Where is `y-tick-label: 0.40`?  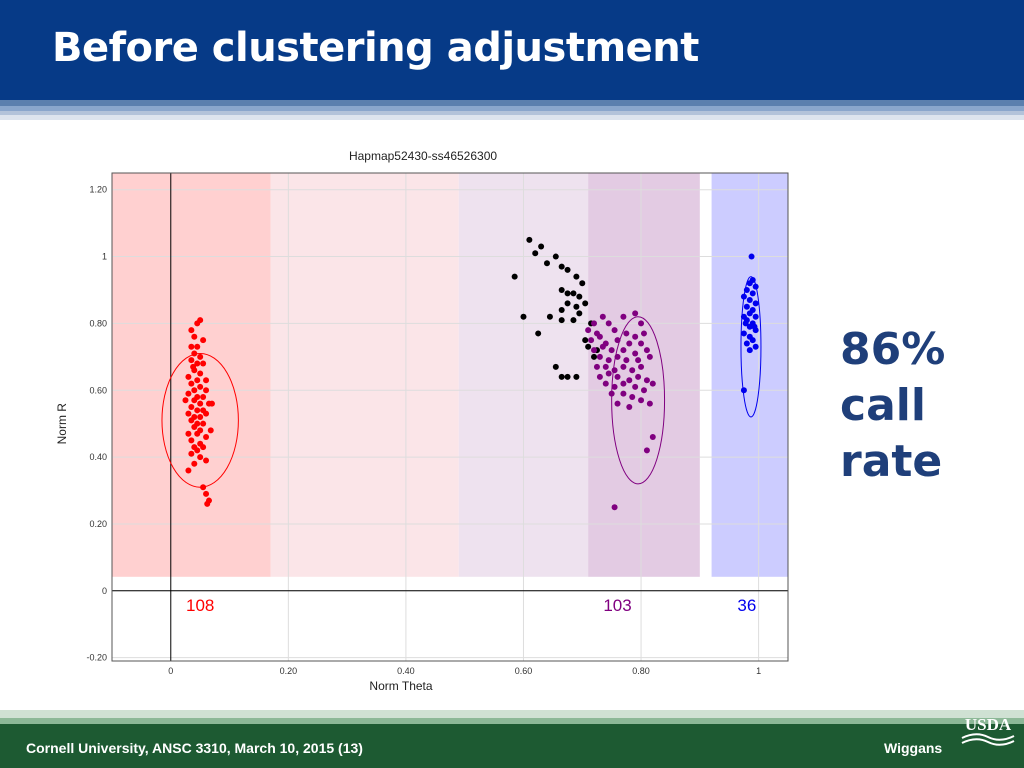 y-tick-label: 0.40 is located at coordinates (98, 457).